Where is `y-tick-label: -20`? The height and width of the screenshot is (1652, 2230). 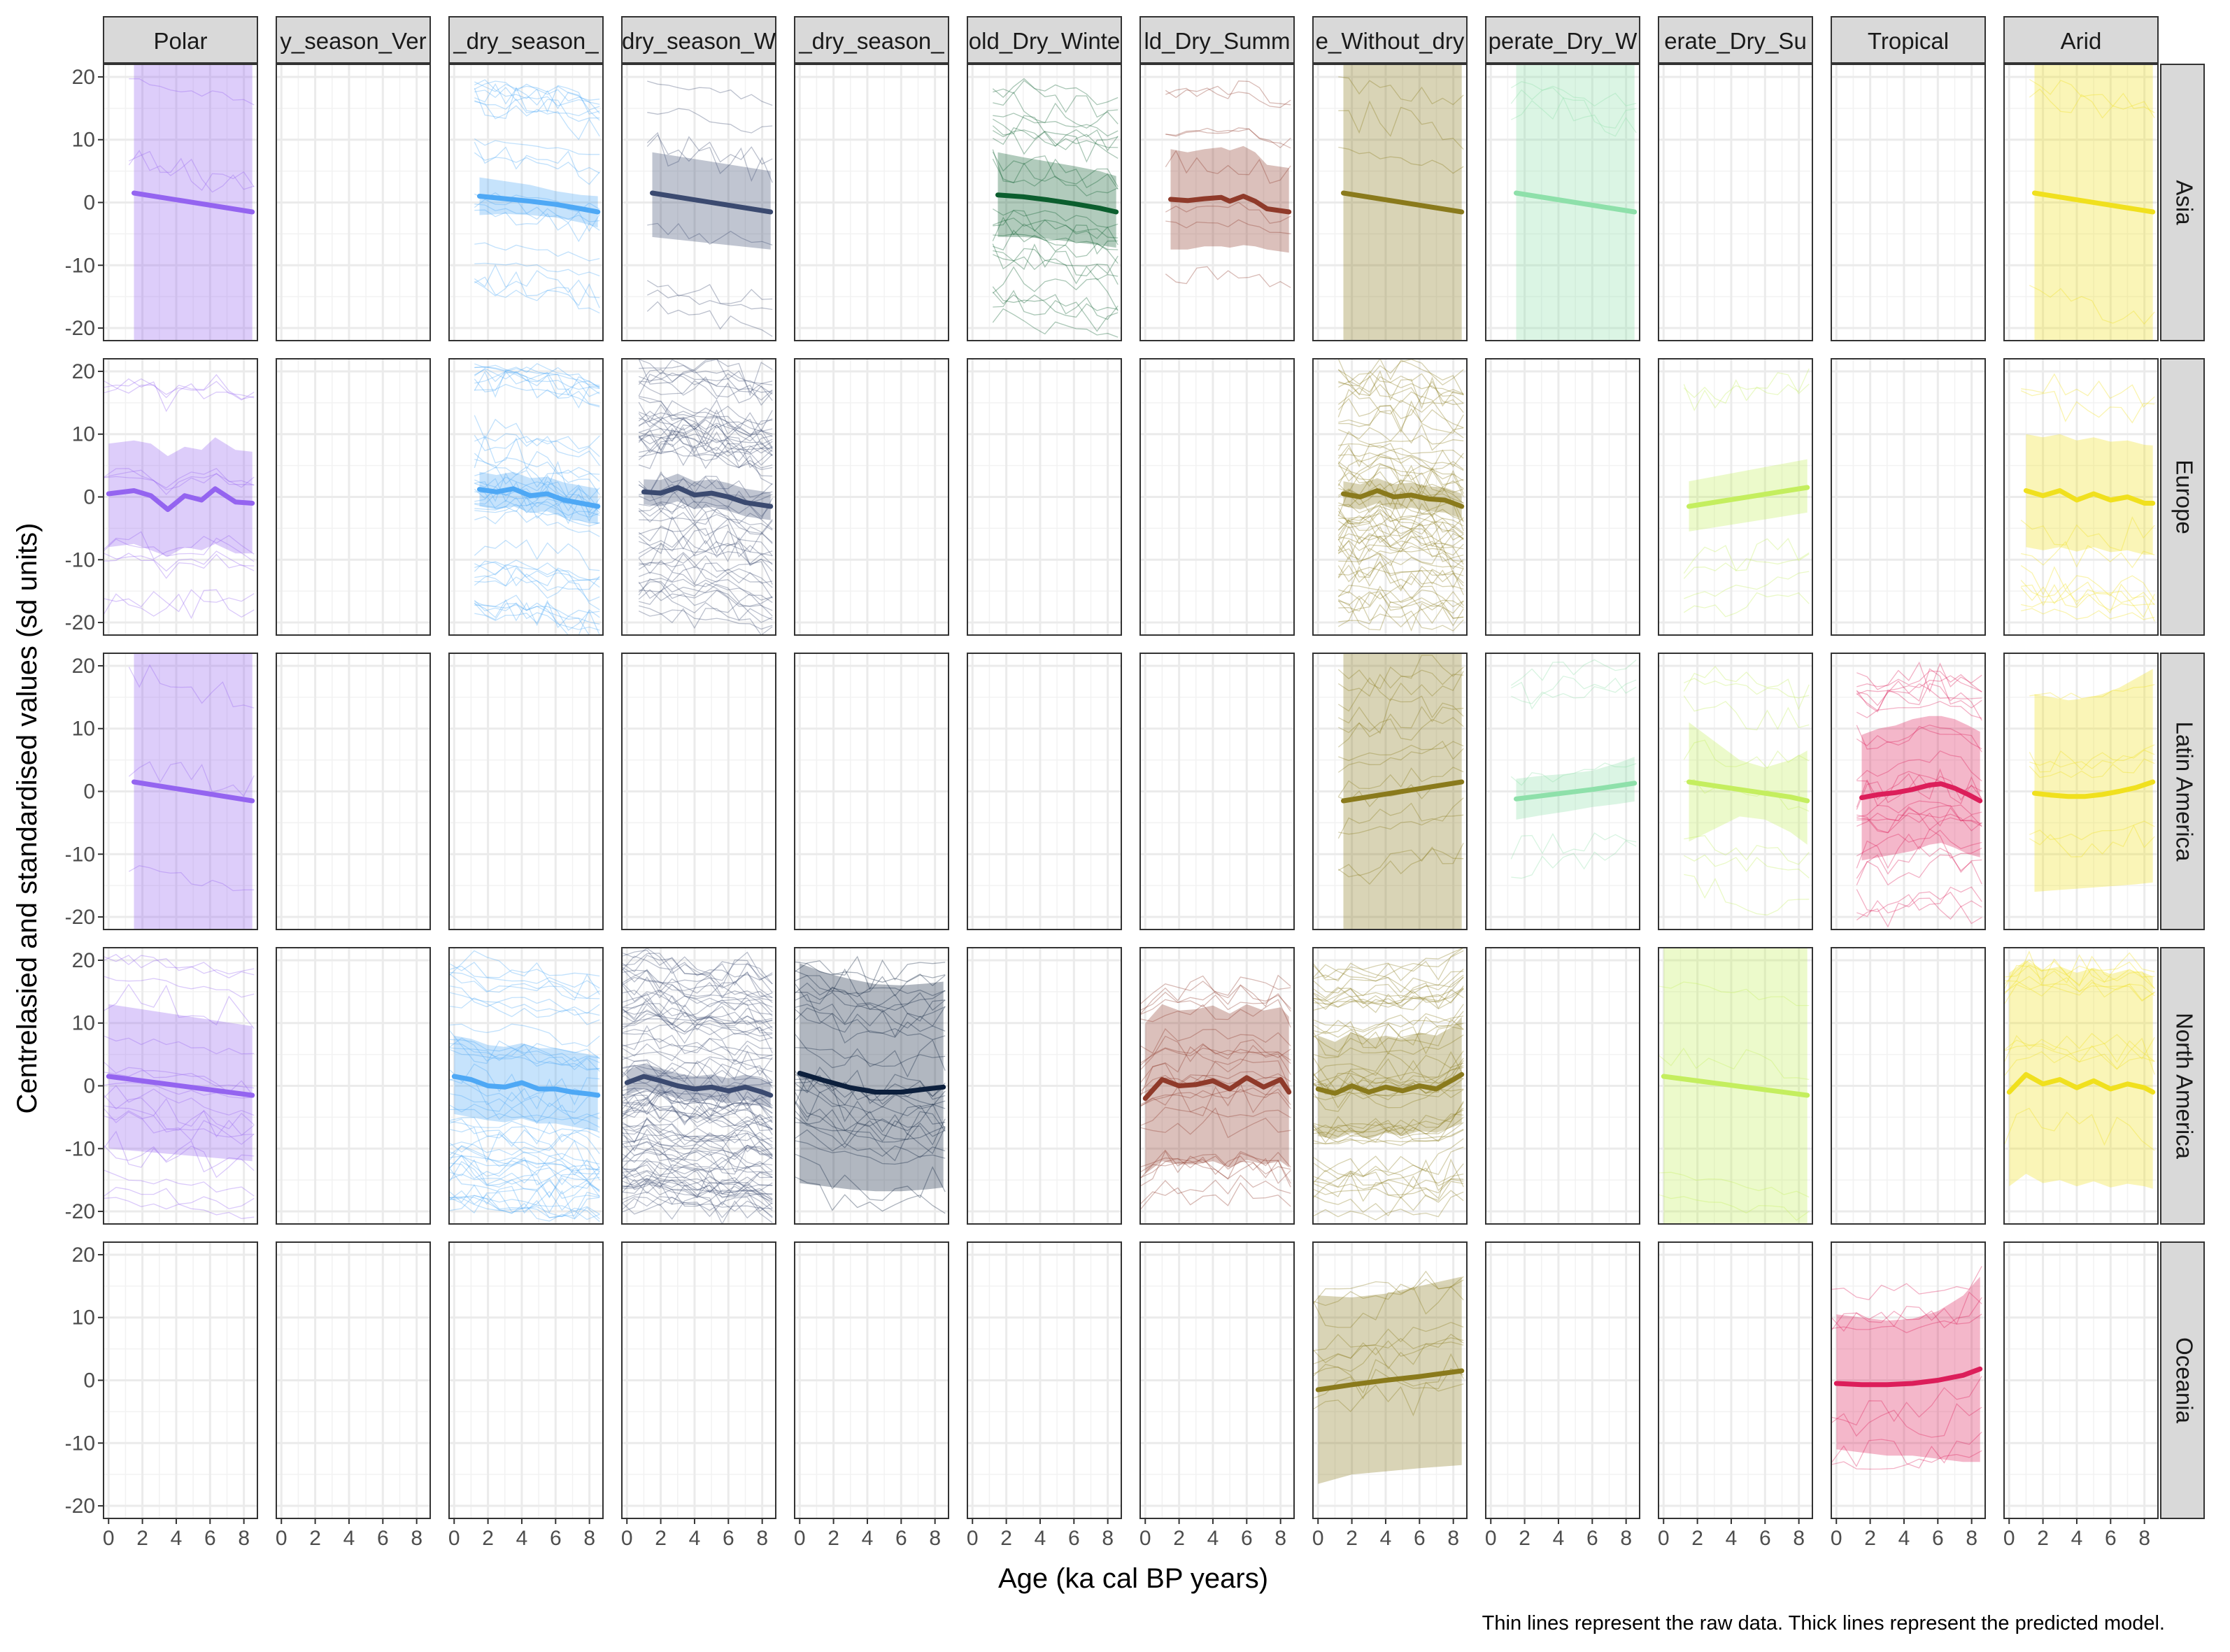 y-tick-label: -20 is located at coordinates (80, 917).